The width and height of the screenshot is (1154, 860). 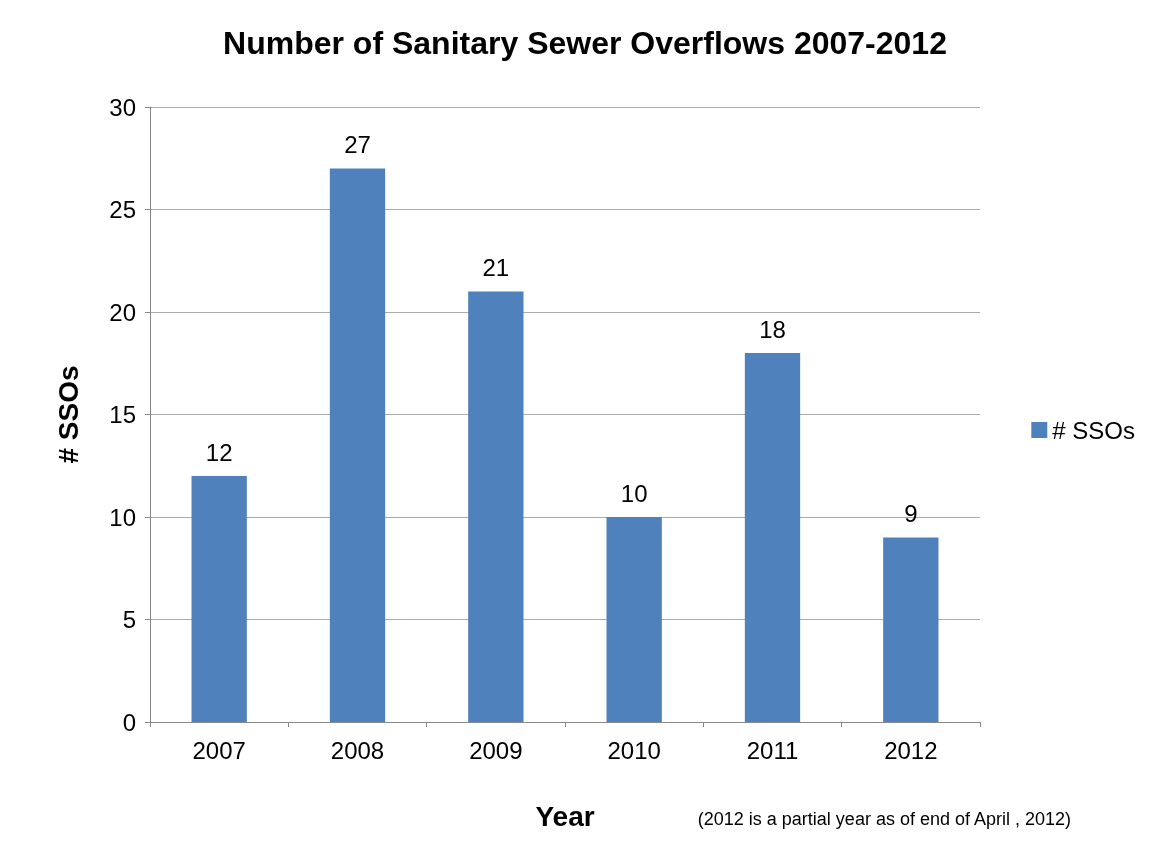 I want to click on y-tick-label: 30, so click(x=122, y=107).